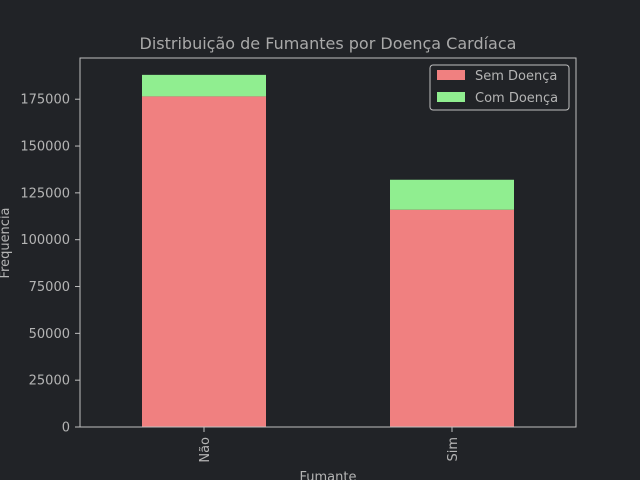 This screenshot has width=640, height=480. What do you see at coordinates (451, 75) in the screenshot?
I see `legend-swatch-sem-doenca` at bounding box center [451, 75].